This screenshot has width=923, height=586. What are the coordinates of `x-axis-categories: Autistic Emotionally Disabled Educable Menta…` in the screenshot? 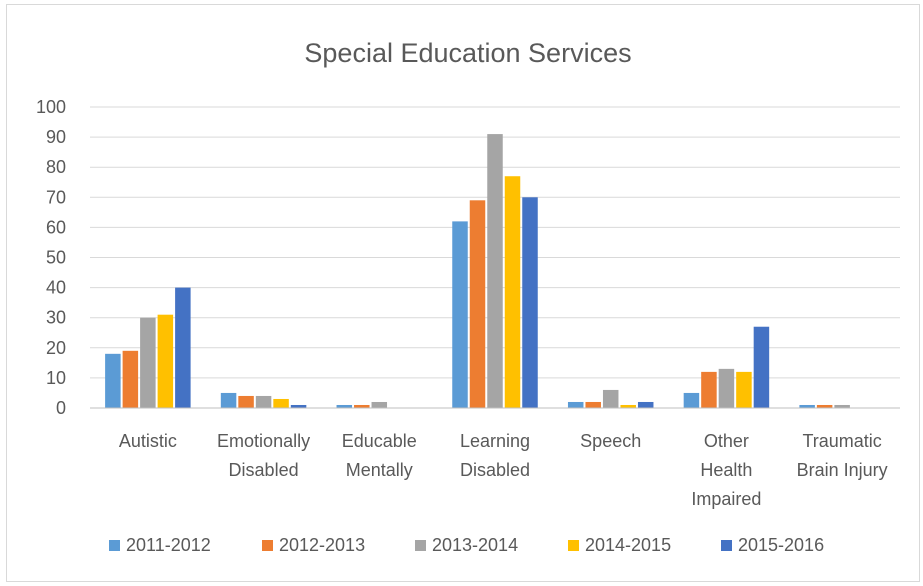 It's located at (503, 470).